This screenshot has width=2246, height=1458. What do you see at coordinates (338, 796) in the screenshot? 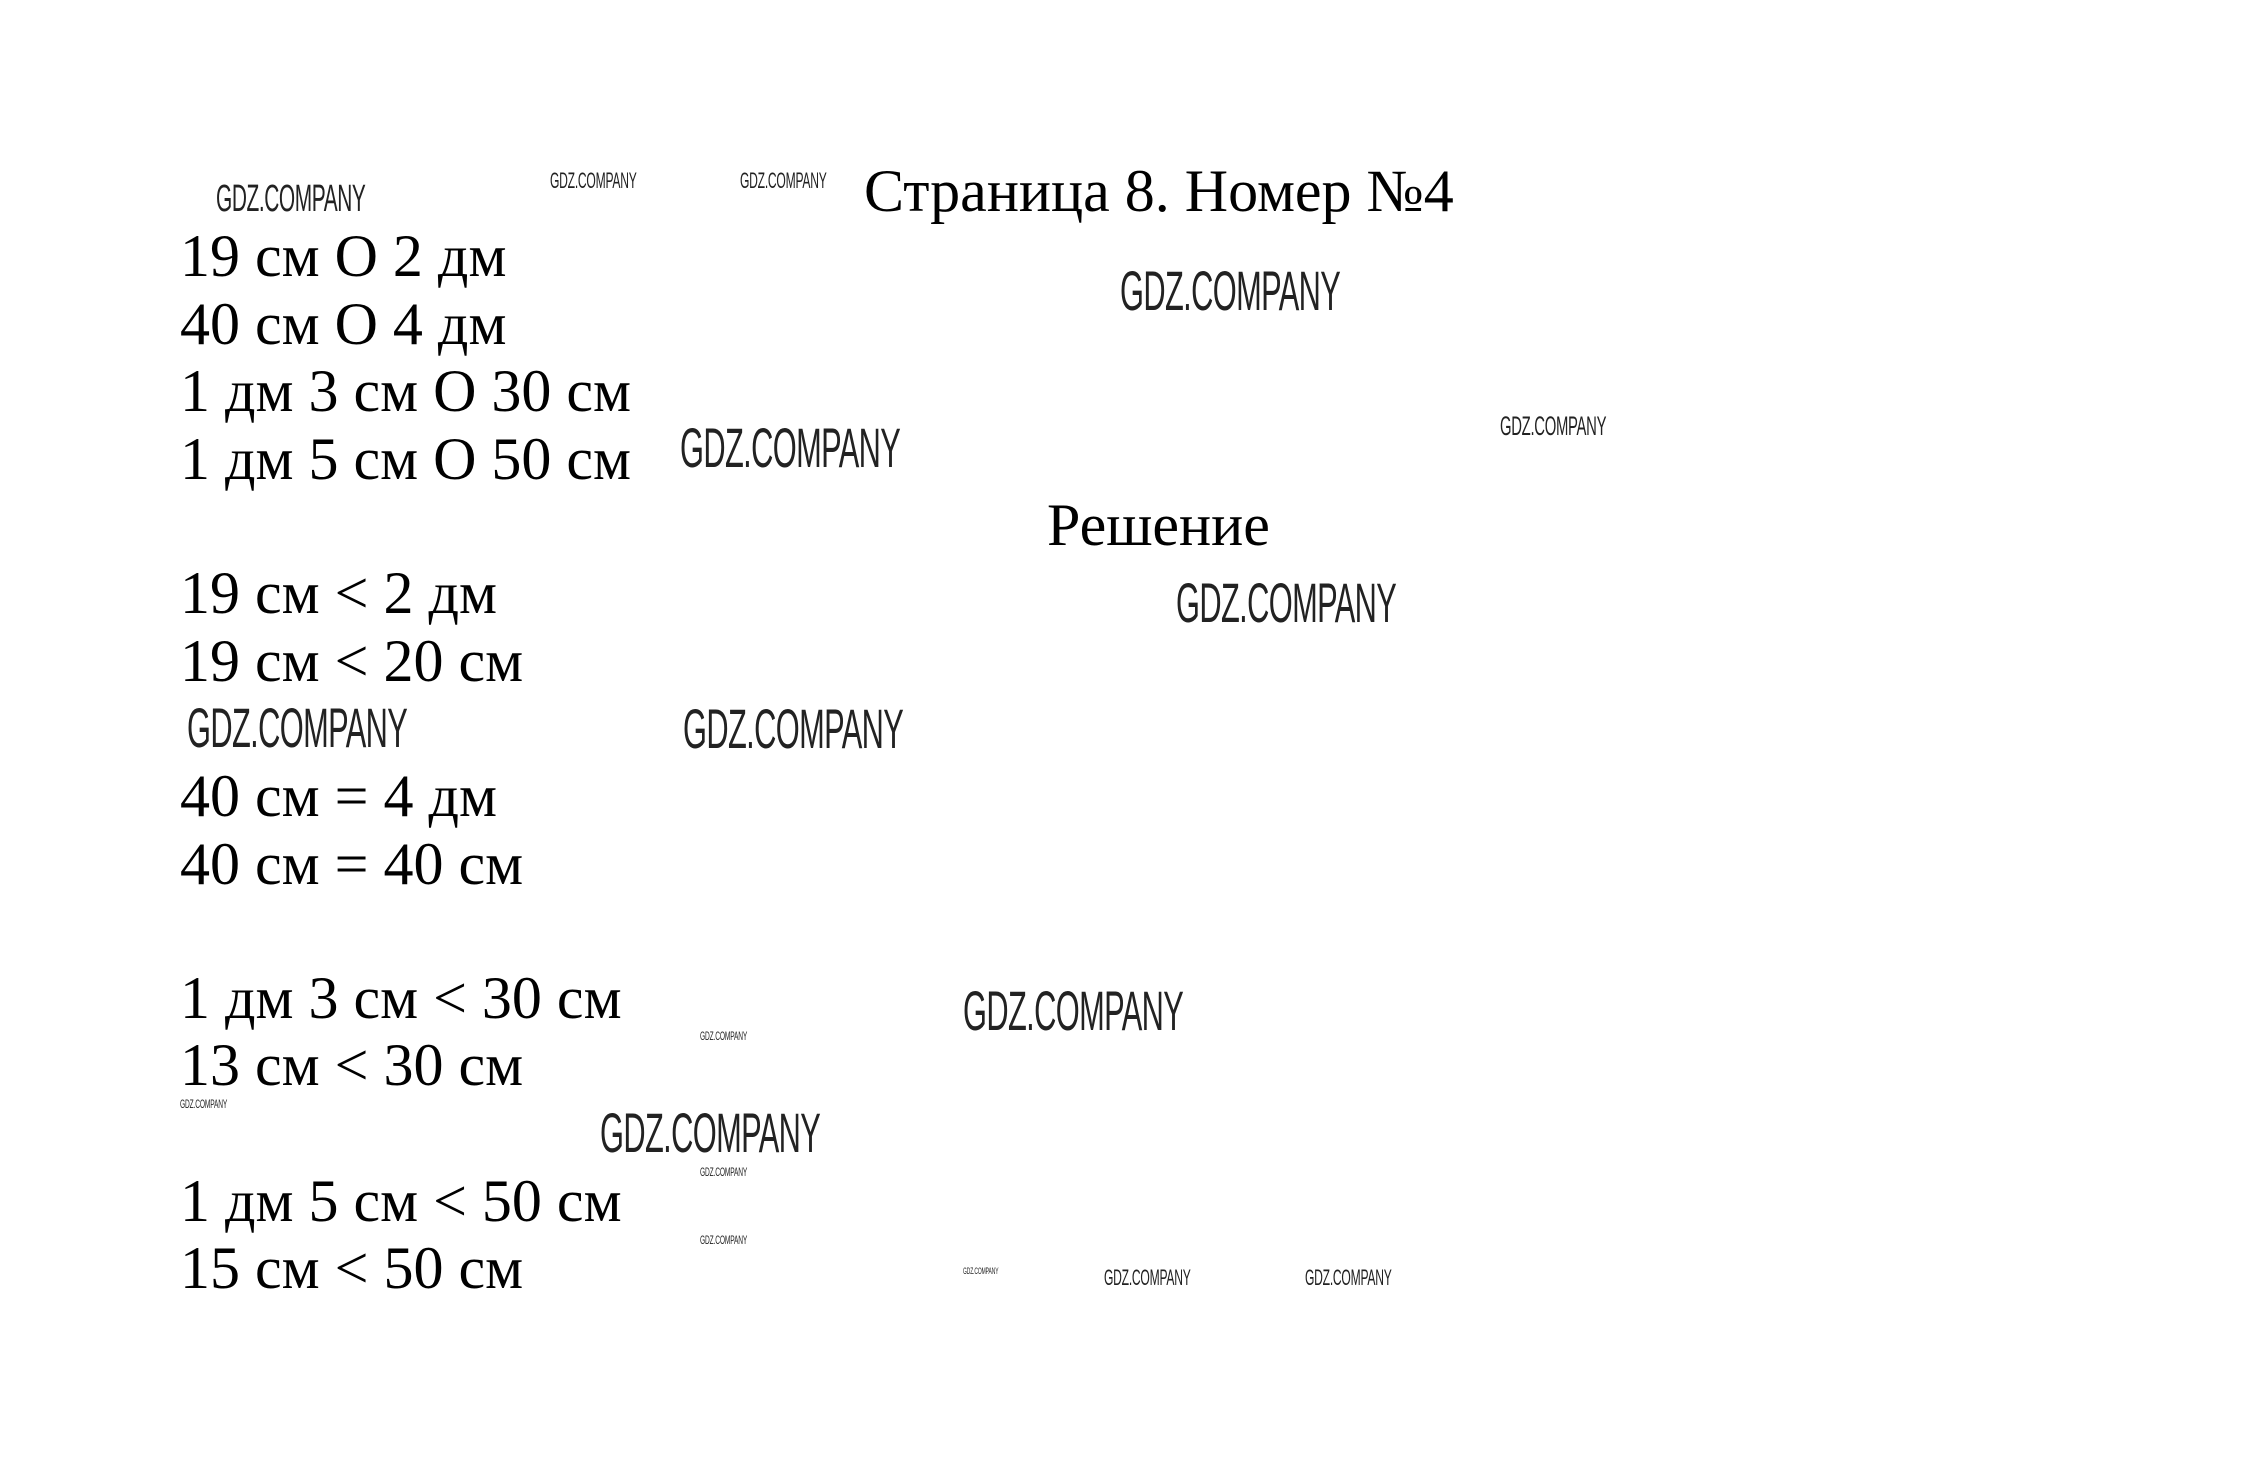
I see `solution-line: 40 см = 4 дм` at bounding box center [338, 796].